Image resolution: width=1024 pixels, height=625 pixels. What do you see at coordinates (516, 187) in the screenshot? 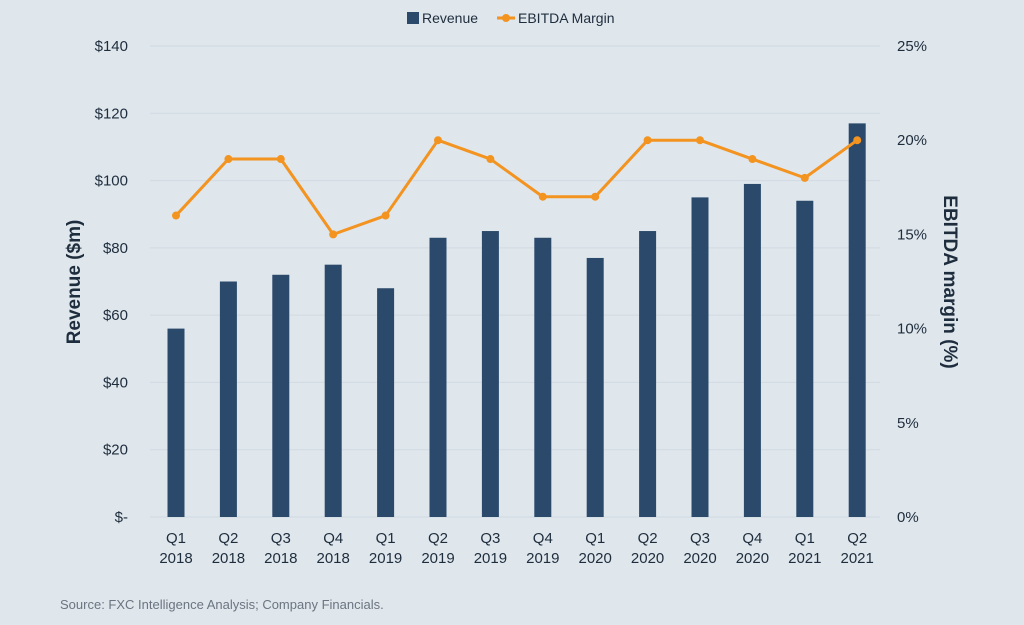
I see `ebitda-margin-line` at bounding box center [516, 187].